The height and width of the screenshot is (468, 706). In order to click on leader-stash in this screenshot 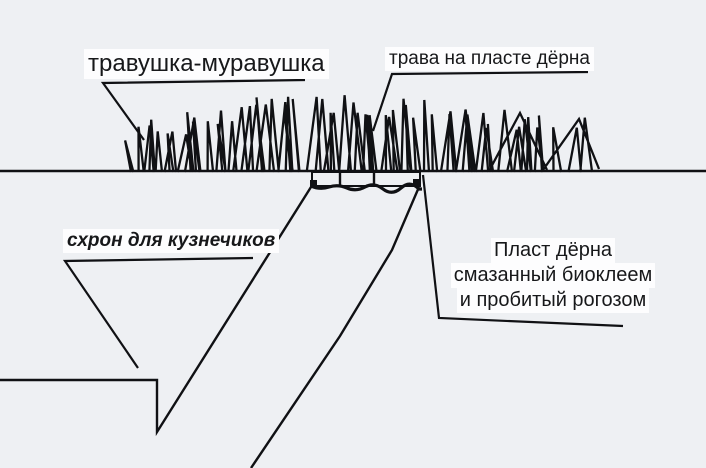, I will do `click(158, 312)`.